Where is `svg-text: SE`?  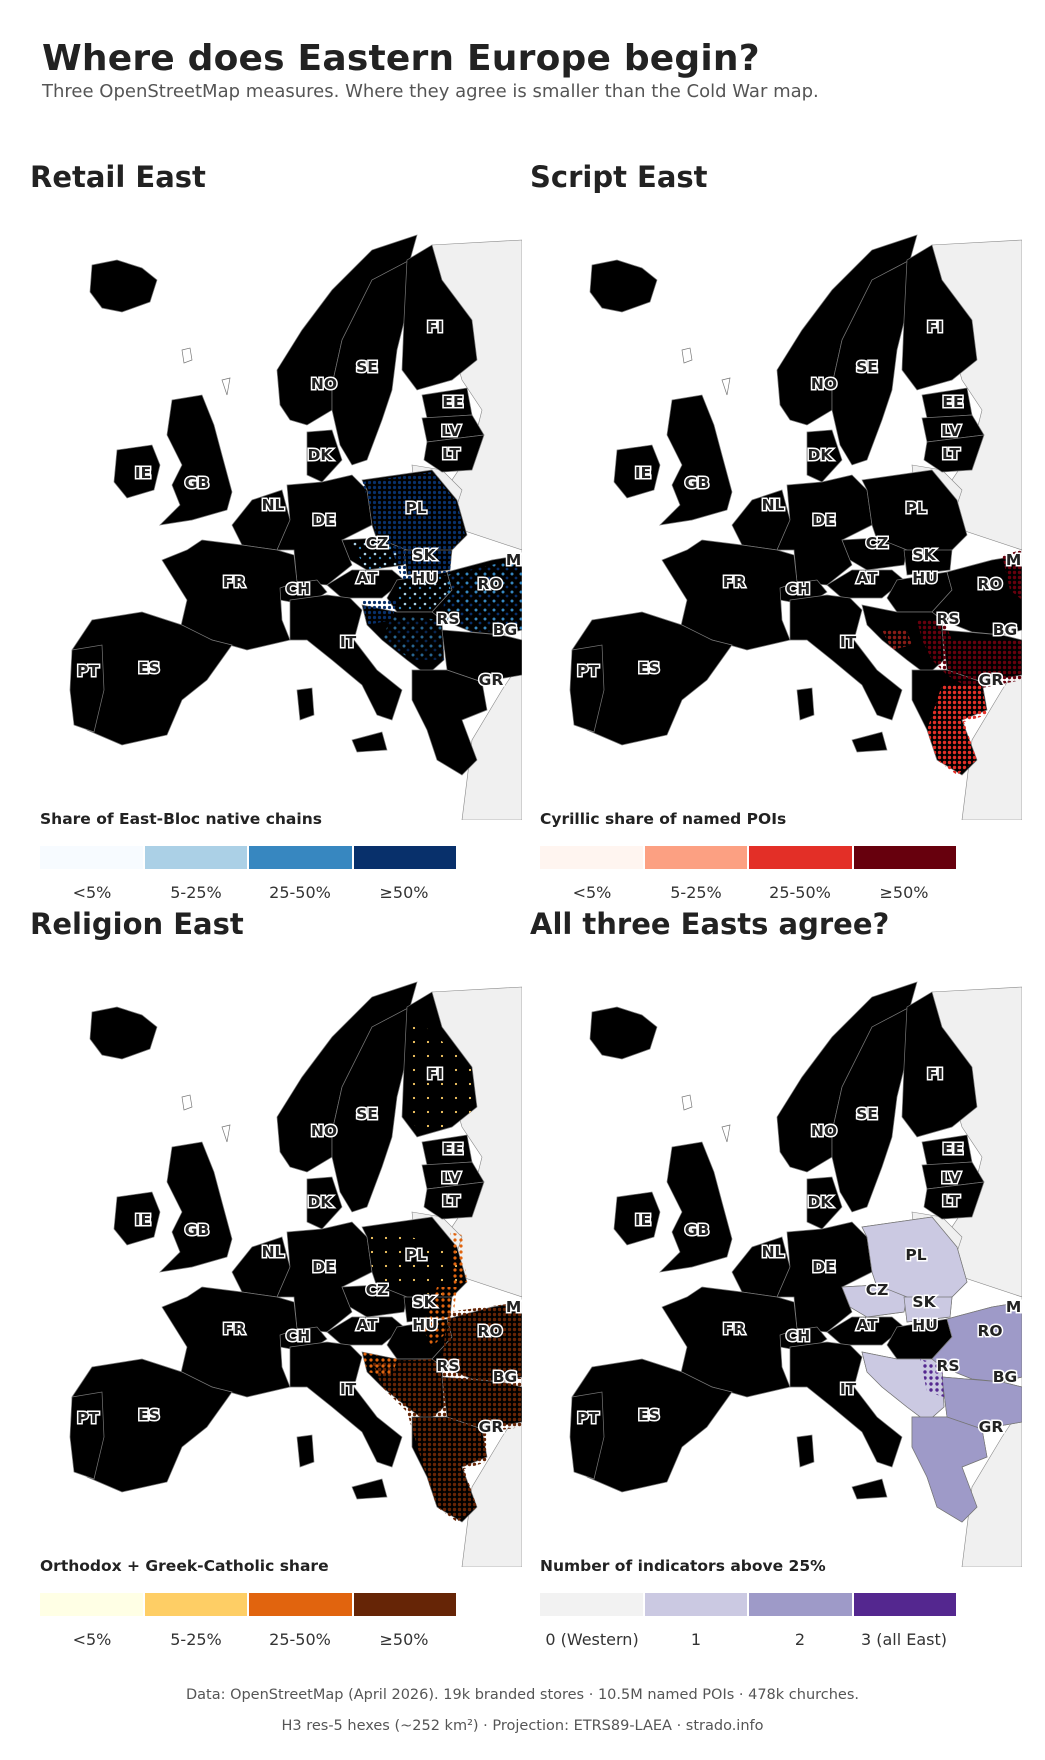 svg-text: SE is located at coordinates (367, 367).